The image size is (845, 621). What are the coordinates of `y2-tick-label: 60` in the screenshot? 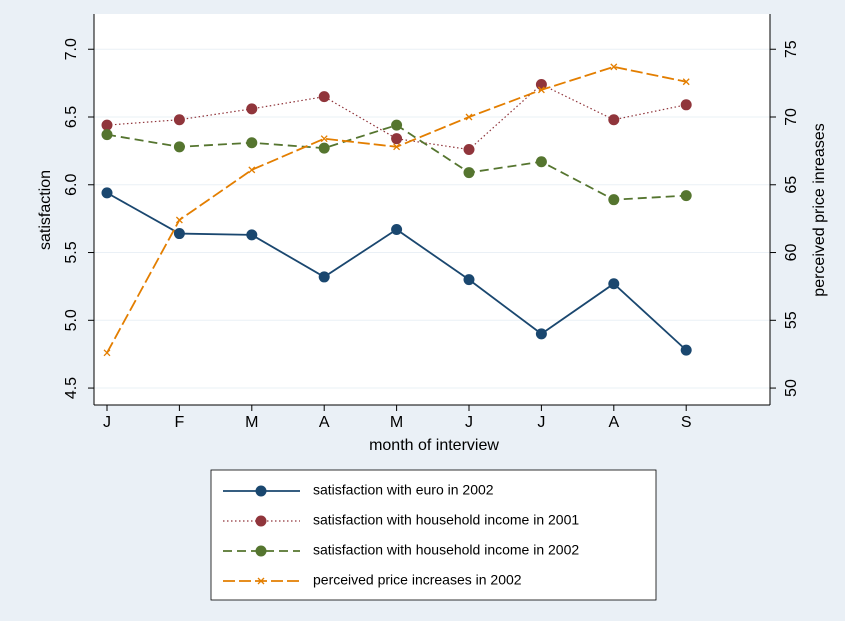 It's located at (791, 253).